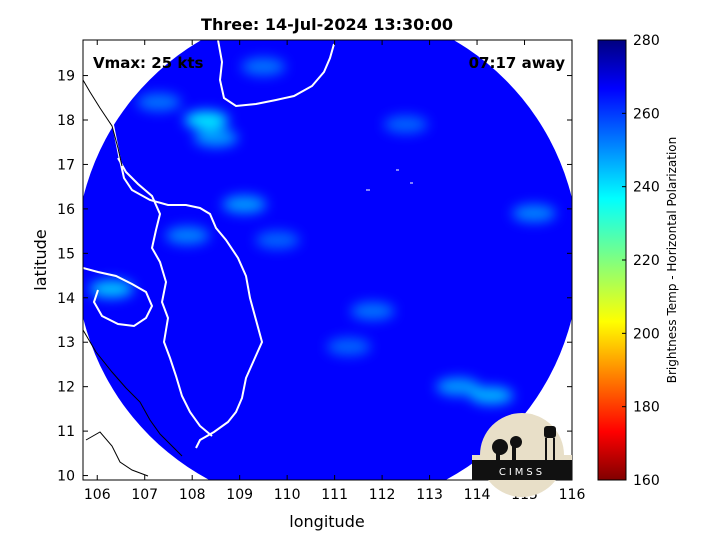 The height and width of the screenshot is (540, 720). Describe the element at coordinates (646, 408) in the screenshot. I see `colorbar-tick-label: 180` at that location.